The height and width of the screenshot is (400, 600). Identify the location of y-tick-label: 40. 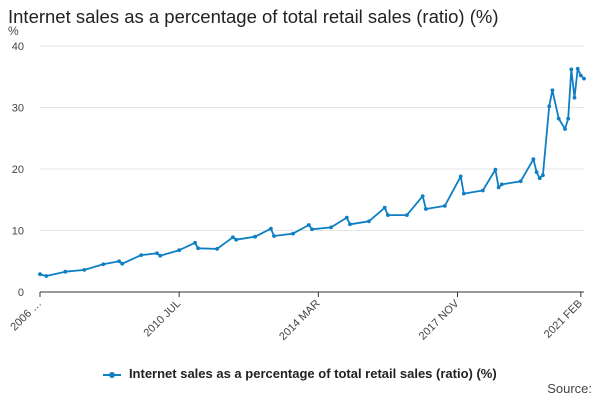
(18, 47).